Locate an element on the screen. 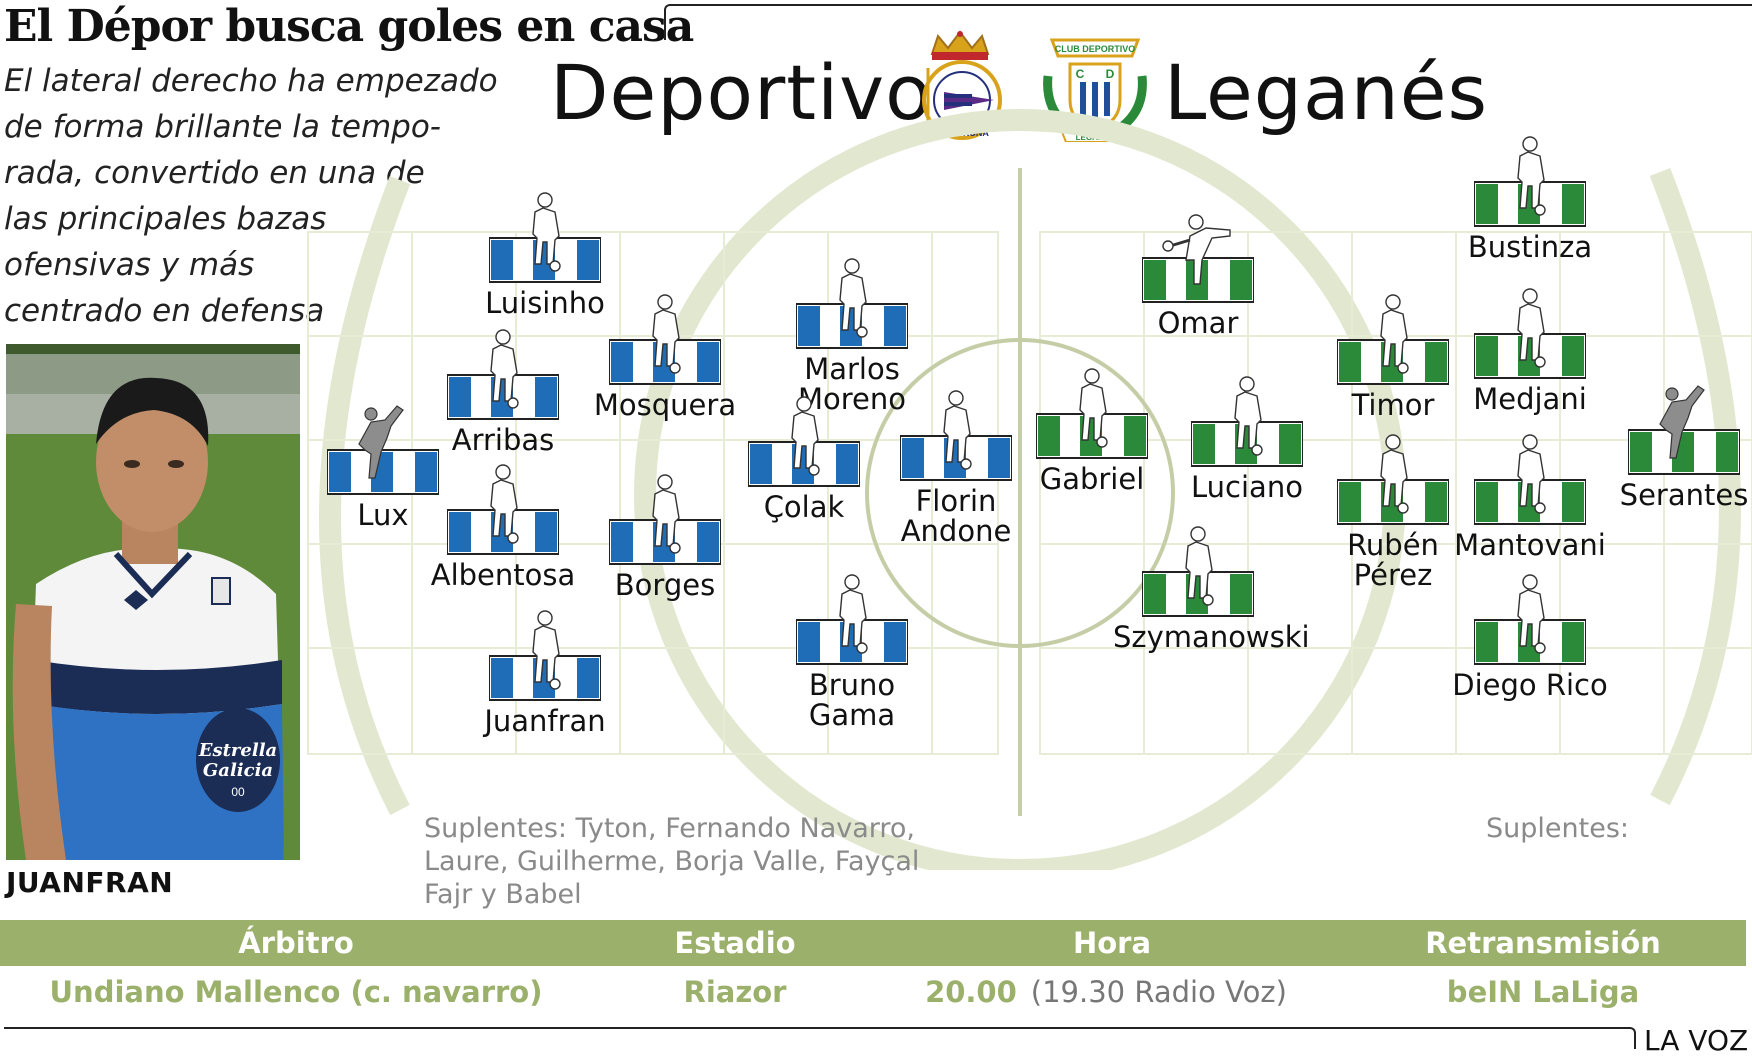 This screenshot has height=1058, width=1752. away-player-name: Medjani is located at coordinates (1530, 399).